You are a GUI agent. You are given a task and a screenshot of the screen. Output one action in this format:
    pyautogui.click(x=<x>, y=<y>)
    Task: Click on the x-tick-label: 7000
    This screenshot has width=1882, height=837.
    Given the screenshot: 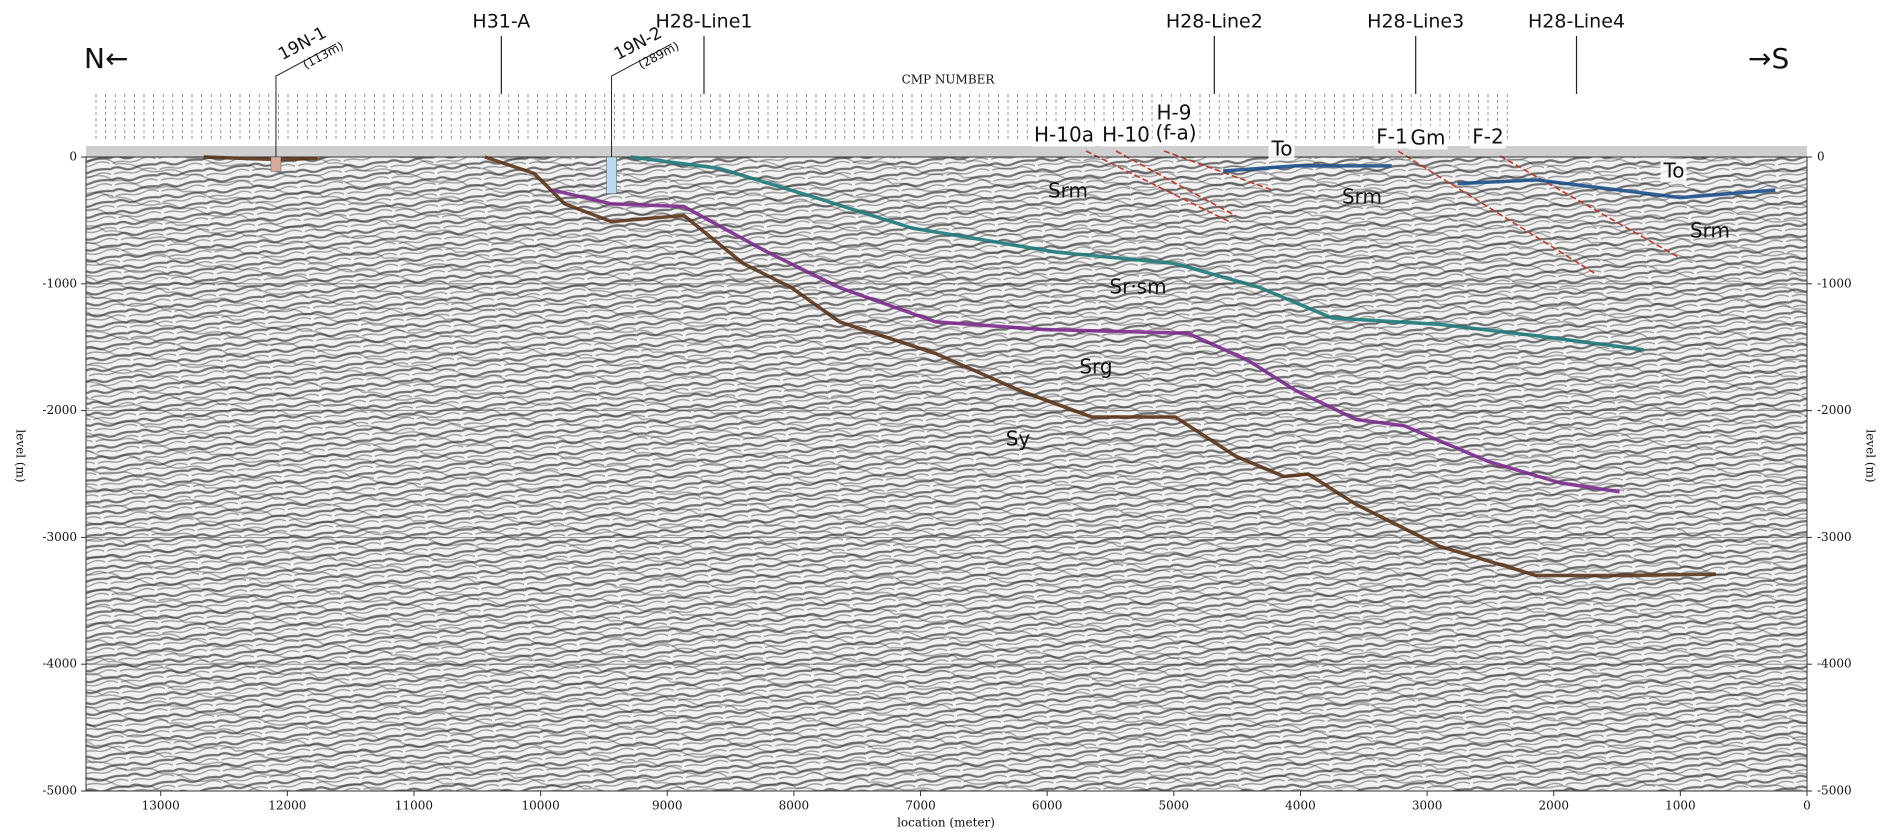 What is the action you would take?
    pyautogui.click(x=920, y=806)
    